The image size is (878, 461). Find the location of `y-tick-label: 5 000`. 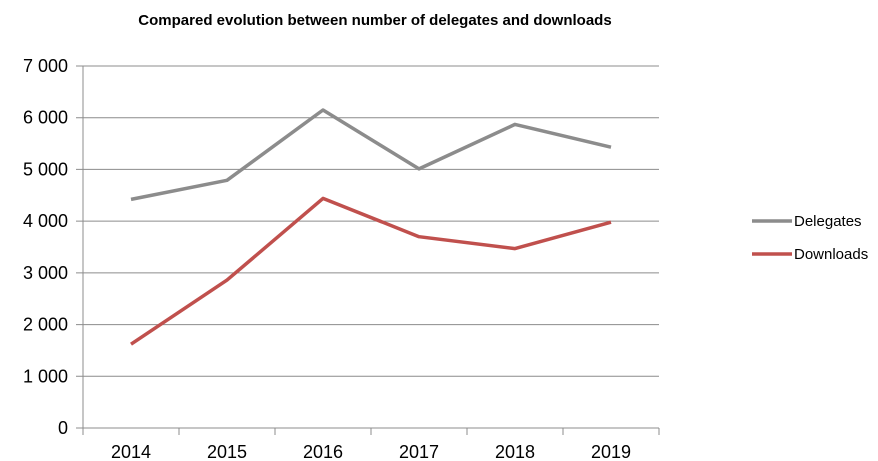

y-tick-label: 5 000 is located at coordinates (45, 169).